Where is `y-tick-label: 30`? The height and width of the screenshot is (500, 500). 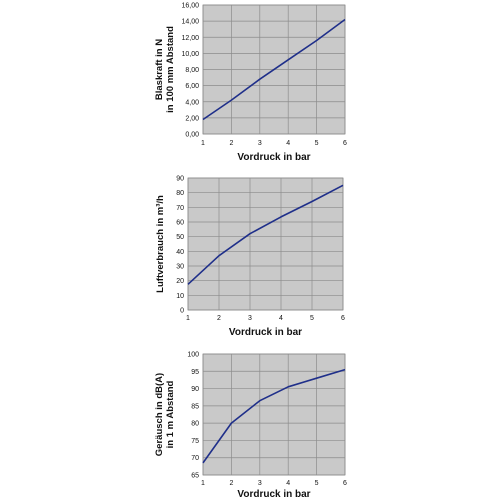
y-tick-label: 30 is located at coordinates (180, 267).